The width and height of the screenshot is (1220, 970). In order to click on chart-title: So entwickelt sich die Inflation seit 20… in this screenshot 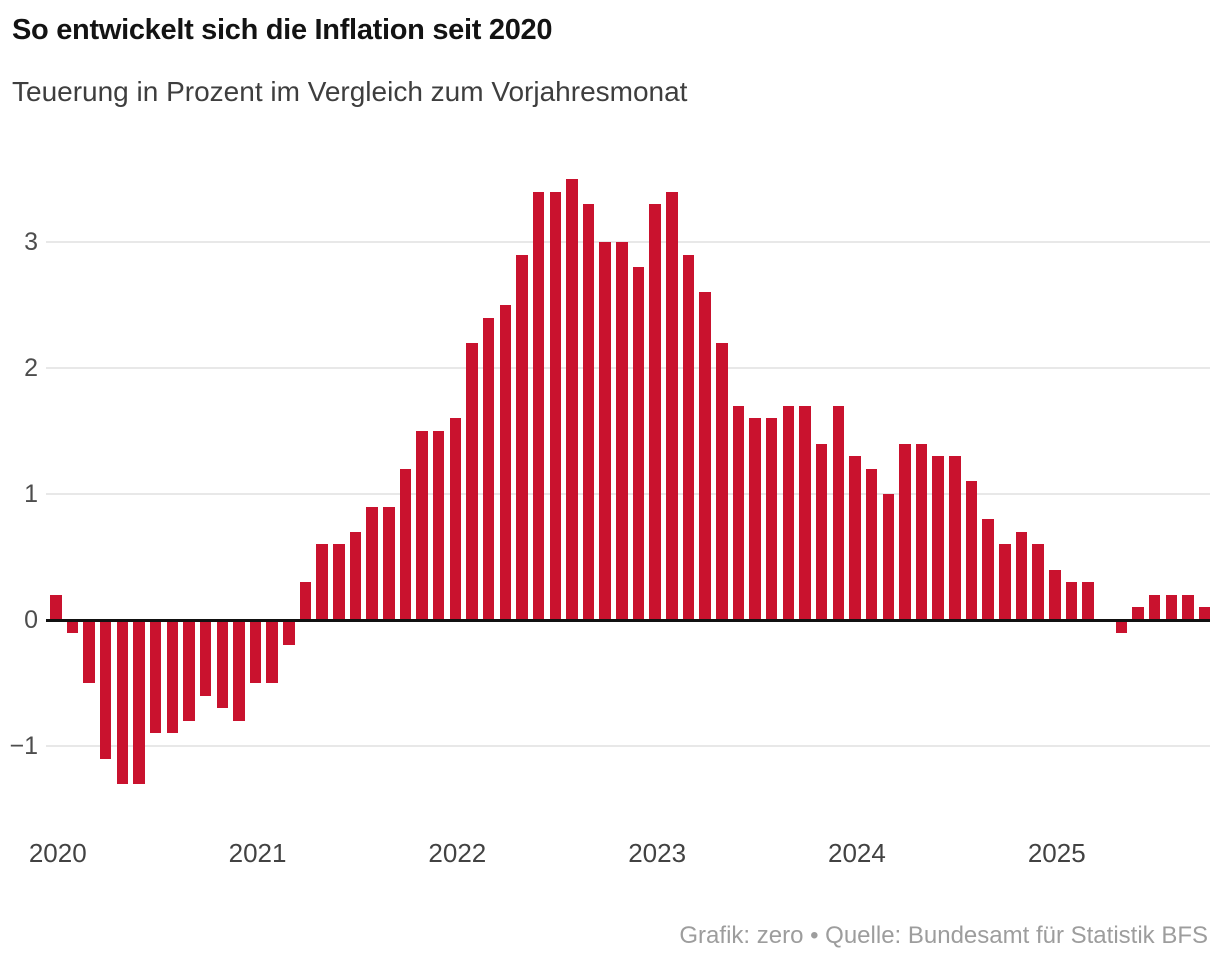, I will do `click(282, 30)`.